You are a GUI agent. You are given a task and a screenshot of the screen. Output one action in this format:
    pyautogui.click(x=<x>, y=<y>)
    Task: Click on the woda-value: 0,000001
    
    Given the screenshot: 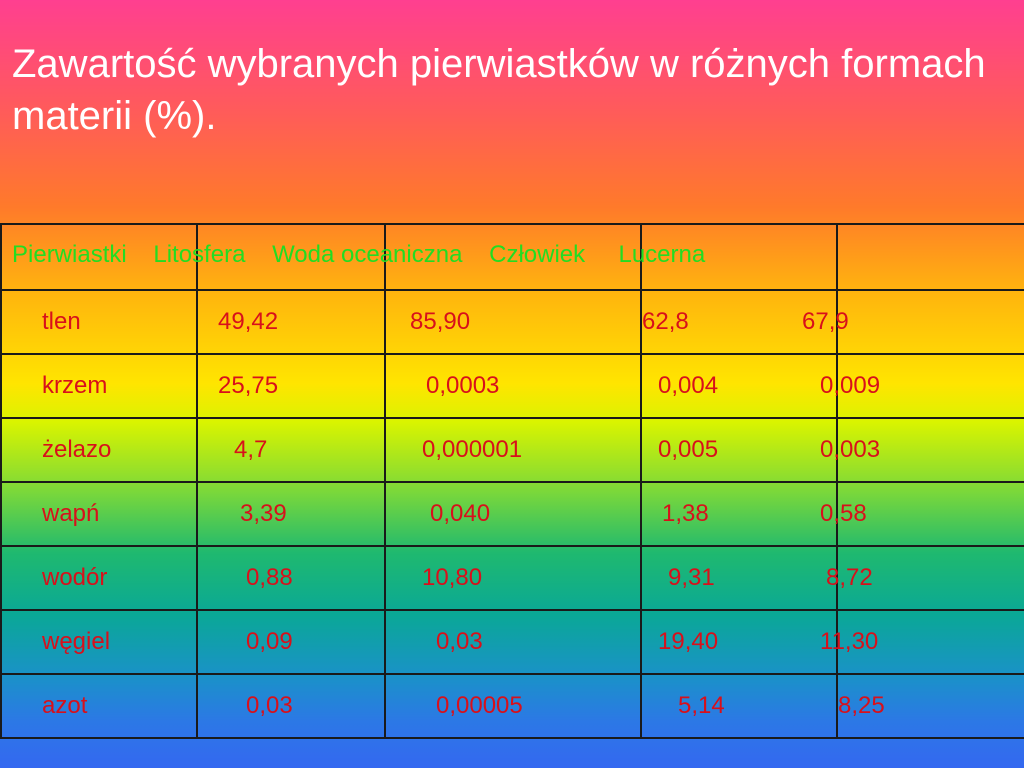 What is the action you would take?
    pyautogui.click(x=472, y=449)
    